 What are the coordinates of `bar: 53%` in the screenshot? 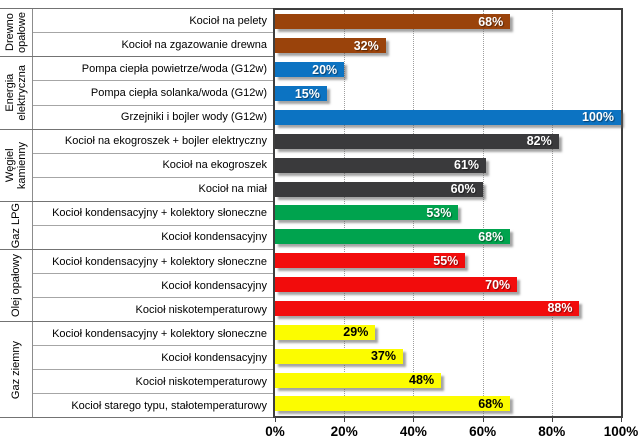 It's located at (367, 213).